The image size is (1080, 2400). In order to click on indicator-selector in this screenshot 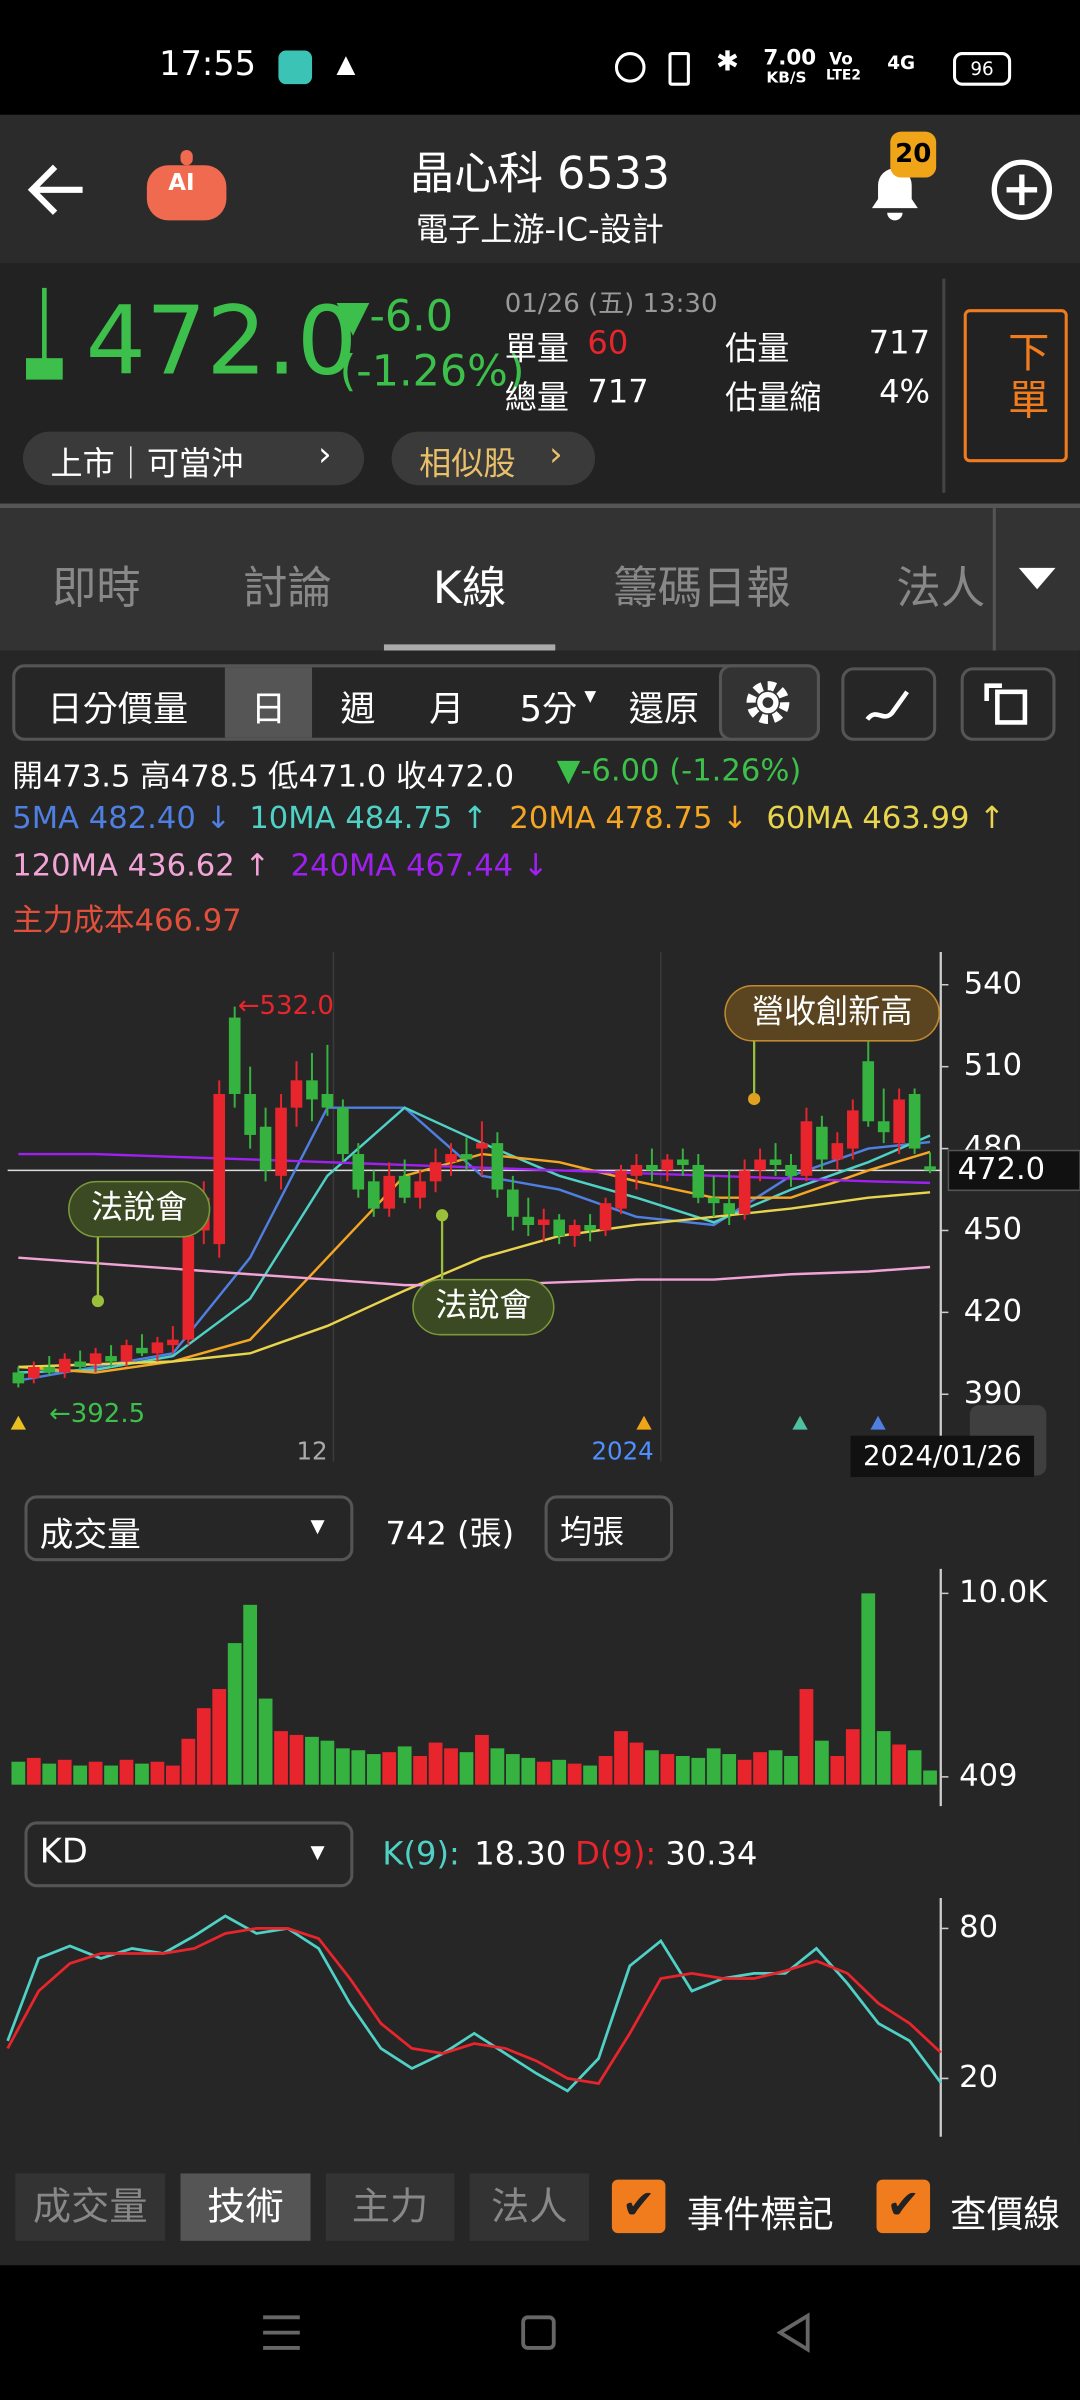, I will do `click(189, 1854)`.